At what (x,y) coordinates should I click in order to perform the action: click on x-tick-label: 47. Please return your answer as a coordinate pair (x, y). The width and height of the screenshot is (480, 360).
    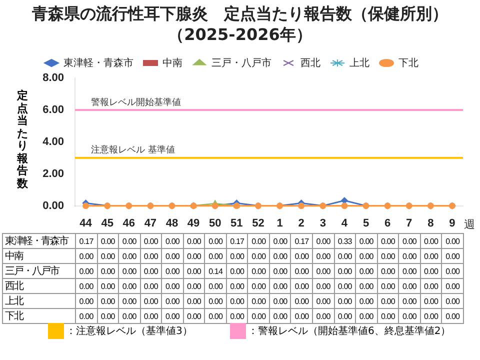
    Looking at the image, I should click on (150, 223).